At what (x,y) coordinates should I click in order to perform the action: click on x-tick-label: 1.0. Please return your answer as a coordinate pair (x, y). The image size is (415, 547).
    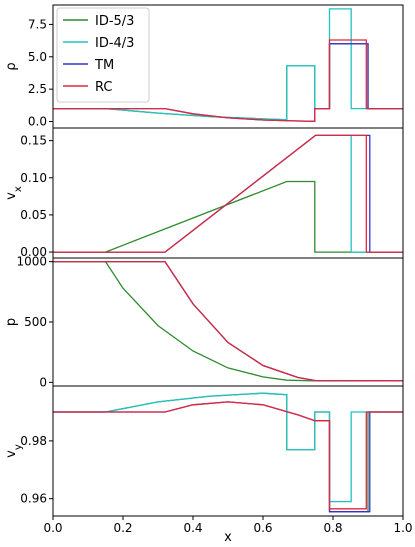
    Looking at the image, I should click on (402, 528).